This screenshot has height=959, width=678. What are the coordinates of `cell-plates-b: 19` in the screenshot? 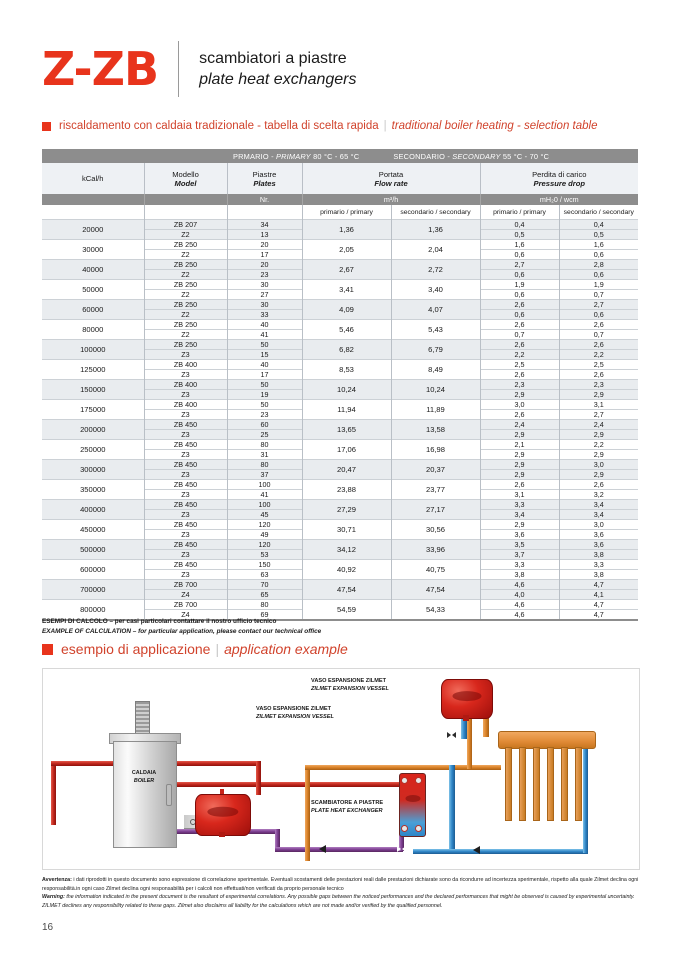 It's located at (264, 394).